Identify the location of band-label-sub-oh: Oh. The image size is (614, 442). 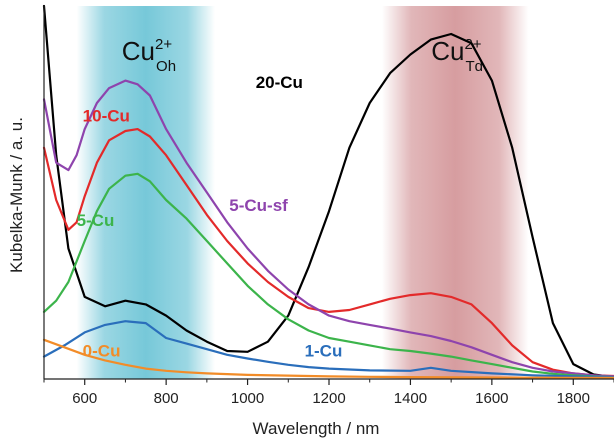
(166, 66).